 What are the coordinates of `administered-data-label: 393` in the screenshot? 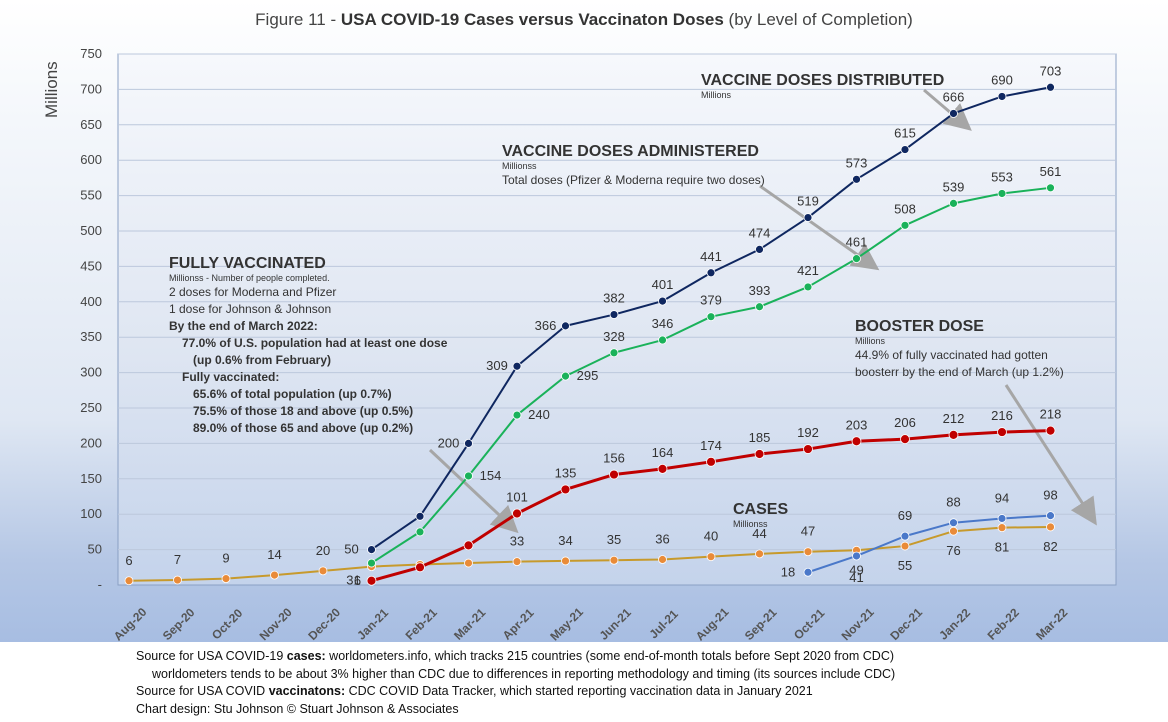 It's located at (760, 290).